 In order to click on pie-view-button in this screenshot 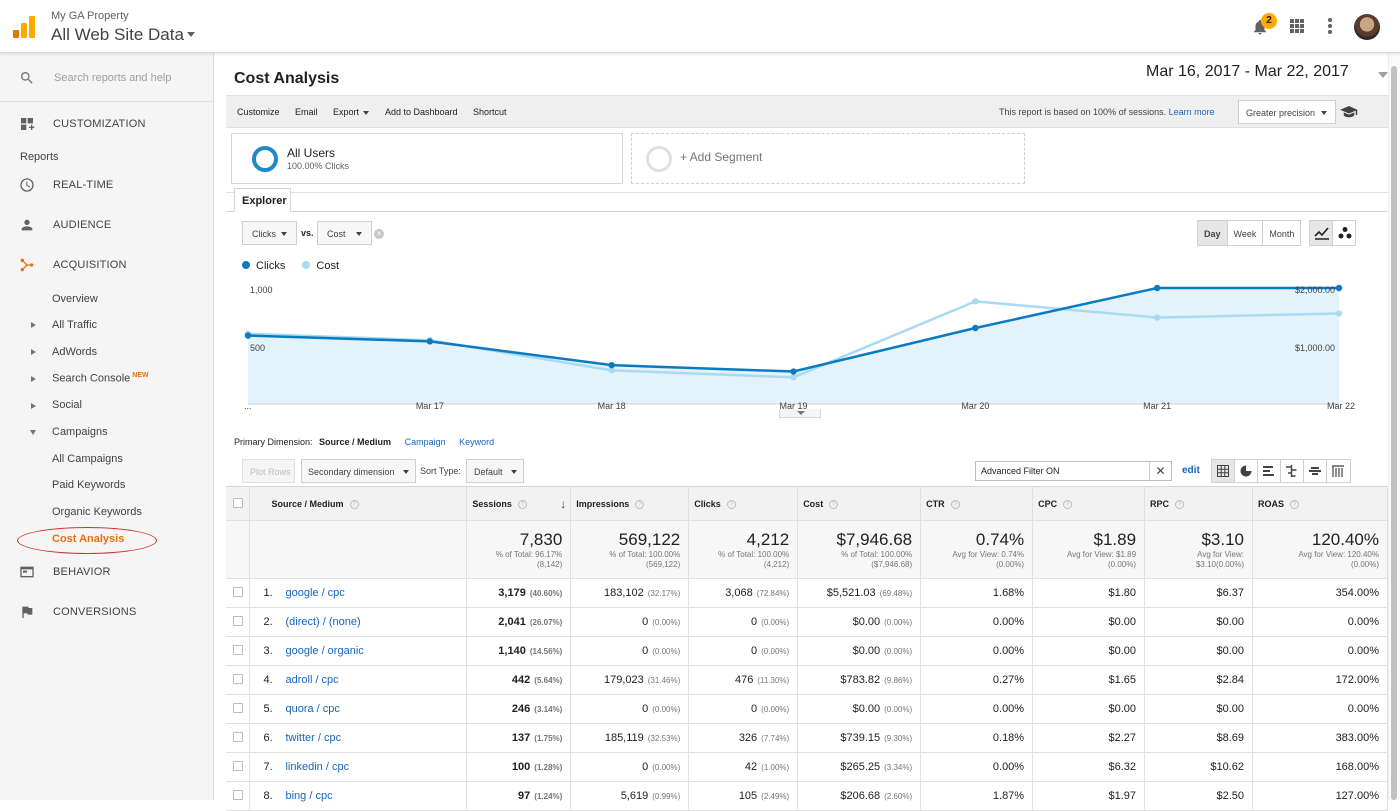, I will do `click(1246, 471)`.